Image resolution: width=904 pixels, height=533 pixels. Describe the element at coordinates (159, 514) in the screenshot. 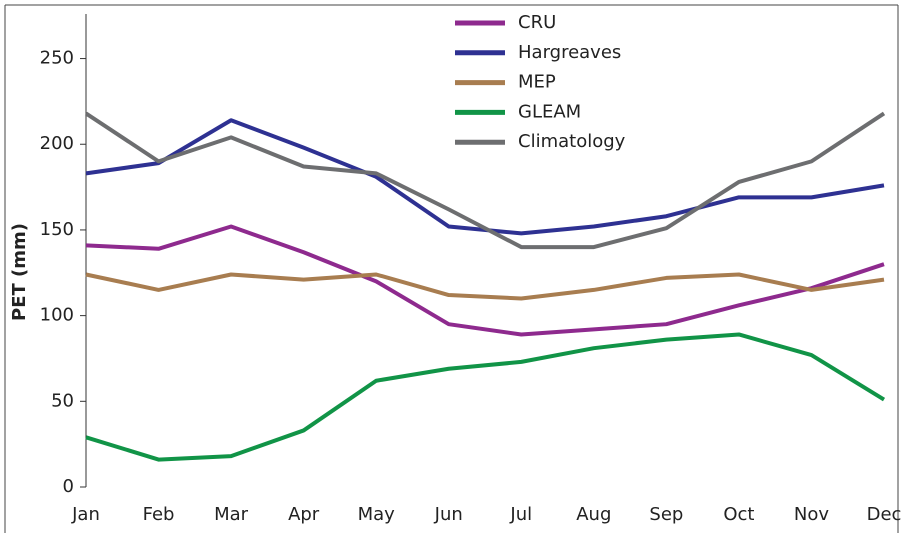

I see `x-tick-label: Feb` at that location.